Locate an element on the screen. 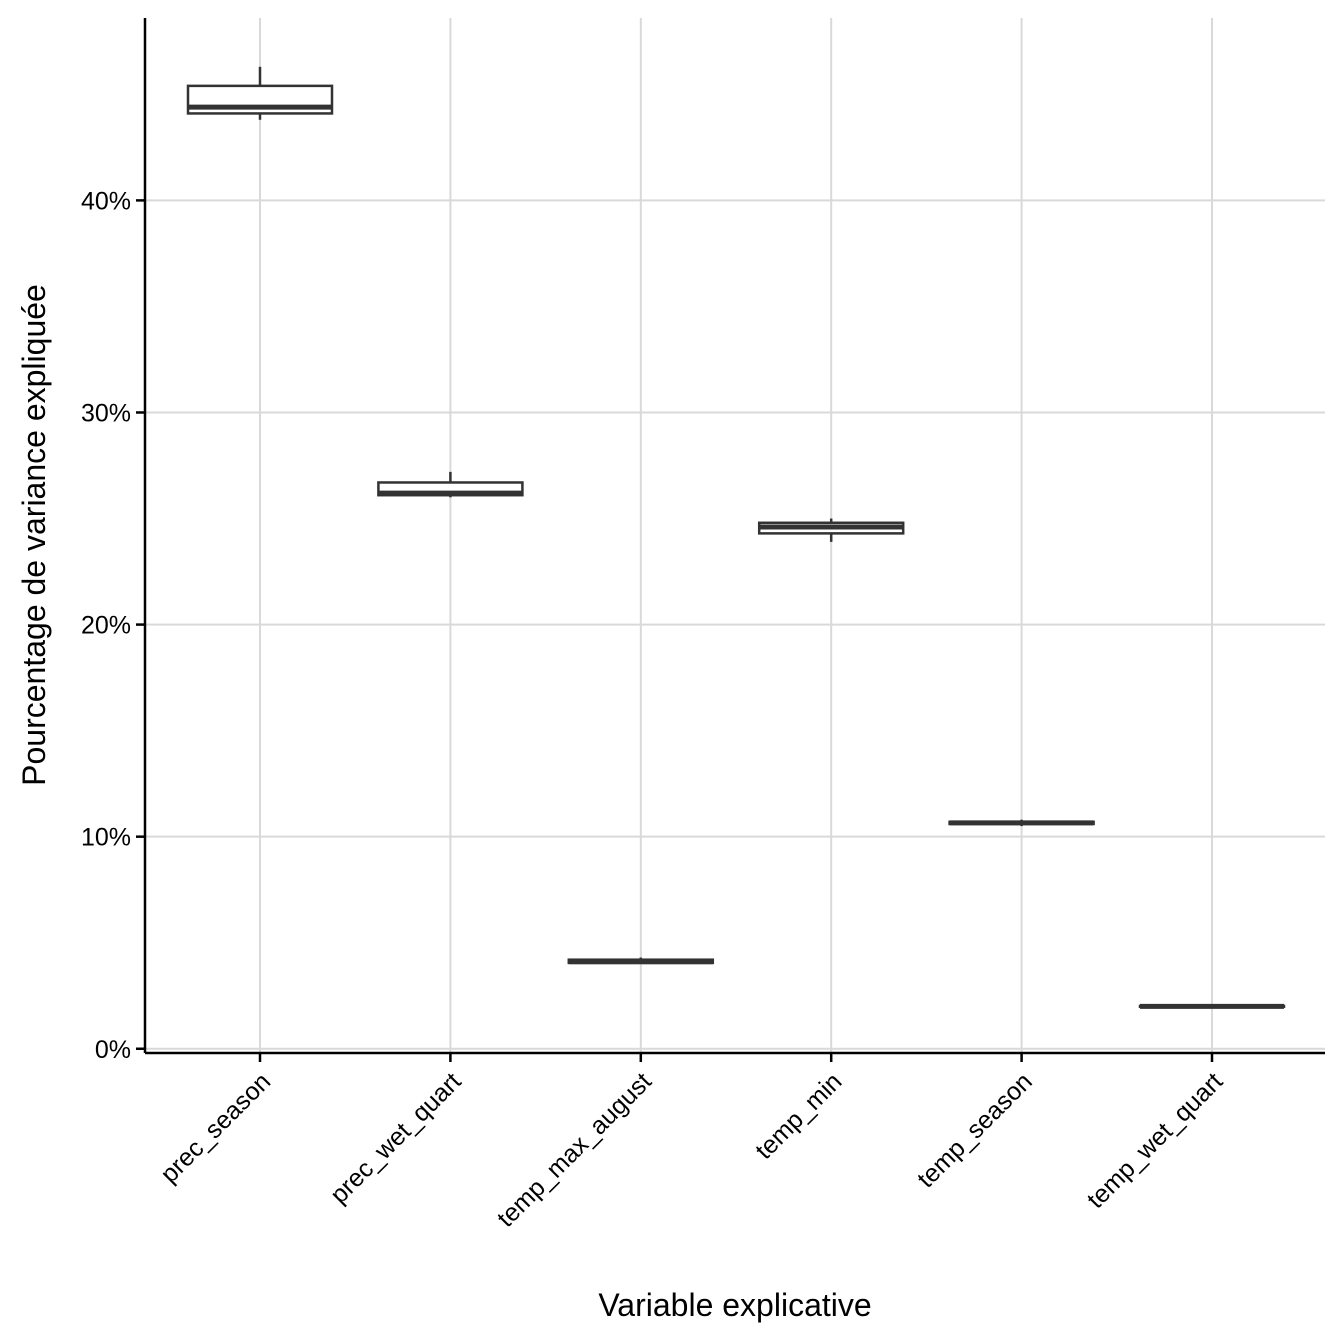 Image resolution: width=1344 pixels, height=1344 pixels. x-tick-label: temp_min is located at coordinates (798, 1115).